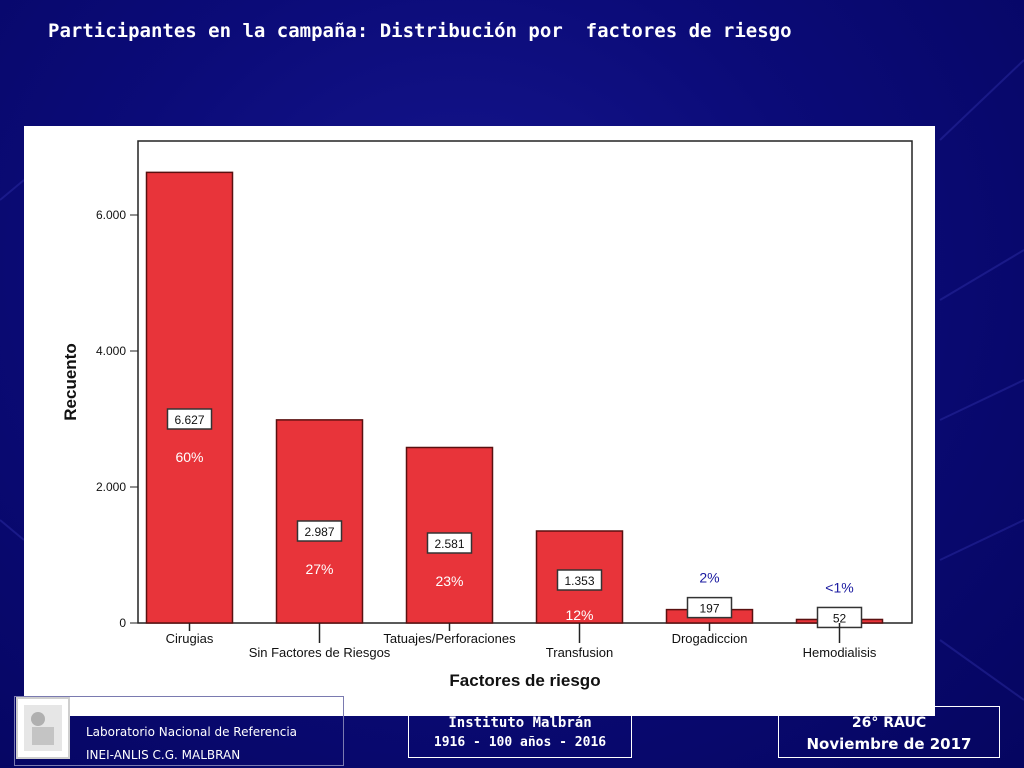 Image resolution: width=1024 pixels, height=768 pixels. I want to click on value-label: 197, so click(709, 609).